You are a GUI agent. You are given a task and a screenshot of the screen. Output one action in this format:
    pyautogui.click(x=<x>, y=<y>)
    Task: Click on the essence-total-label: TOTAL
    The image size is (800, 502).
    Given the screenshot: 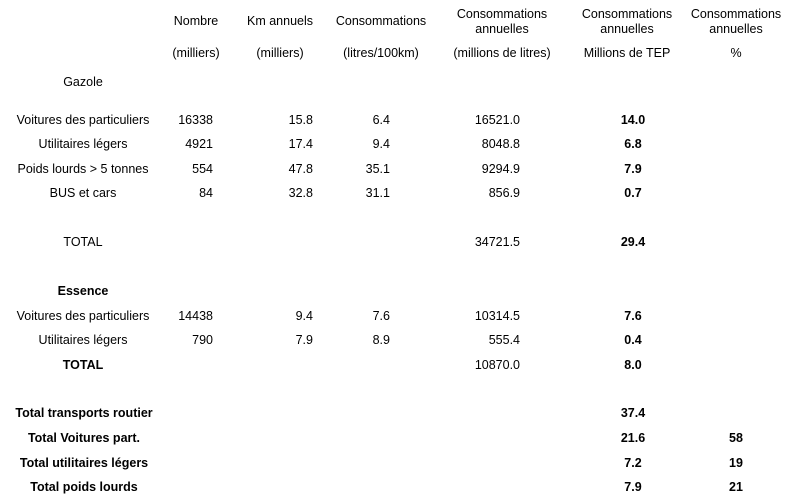 What is the action you would take?
    pyautogui.click(x=83, y=365)
    